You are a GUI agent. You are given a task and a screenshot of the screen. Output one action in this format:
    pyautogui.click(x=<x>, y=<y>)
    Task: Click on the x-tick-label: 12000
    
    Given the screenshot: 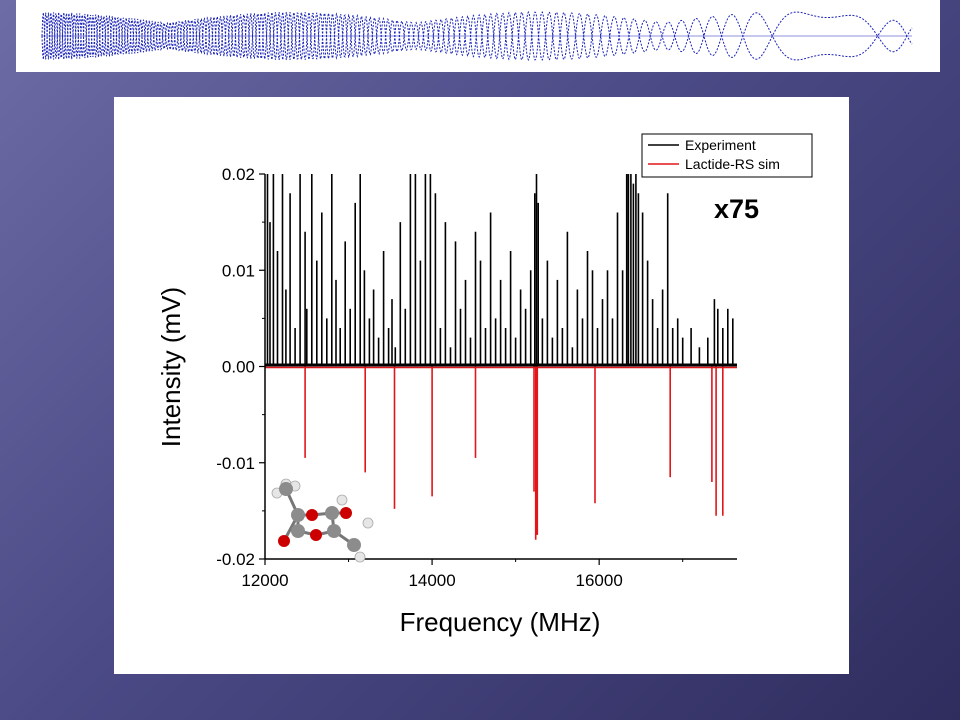 What is the action you would take?
    pyautogui.click(x=264, y=580)
    